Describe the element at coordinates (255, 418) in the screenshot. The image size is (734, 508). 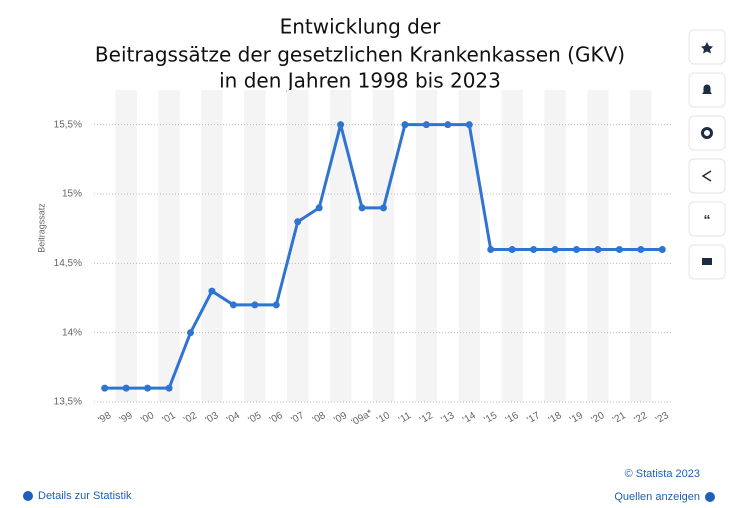
I see `x-tick-label: '05` at that location.